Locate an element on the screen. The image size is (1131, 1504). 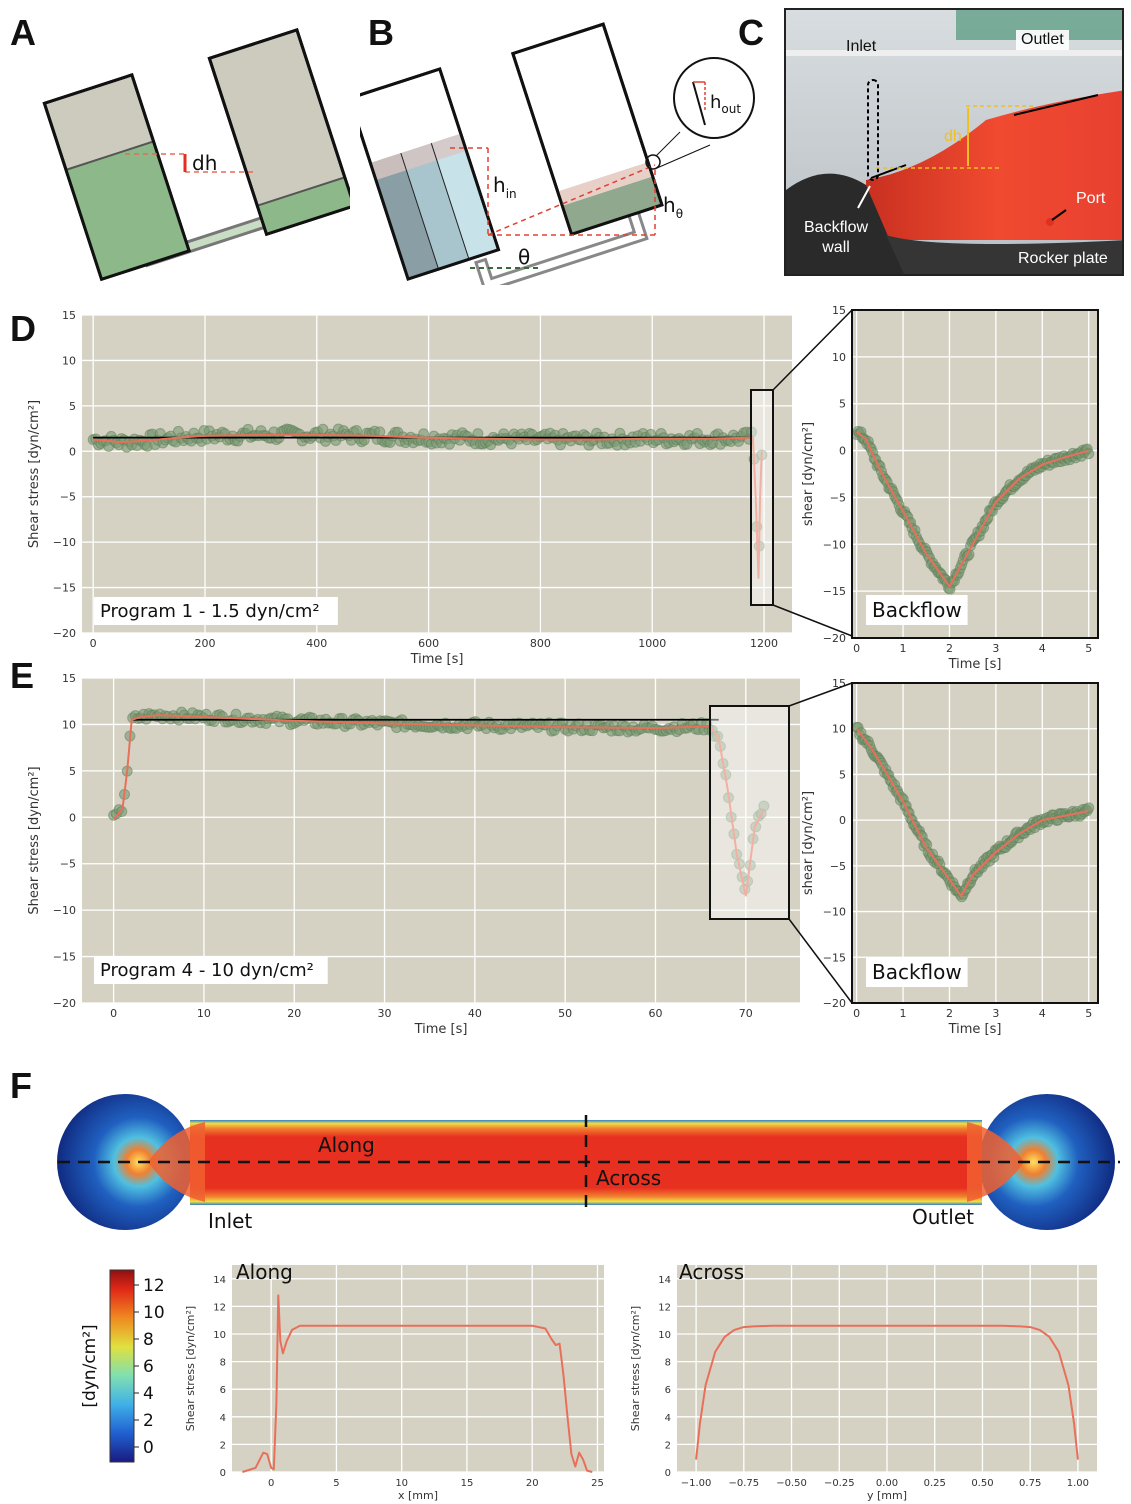
x-tick-label: −1.00 is located at coordinates (696, 1483).